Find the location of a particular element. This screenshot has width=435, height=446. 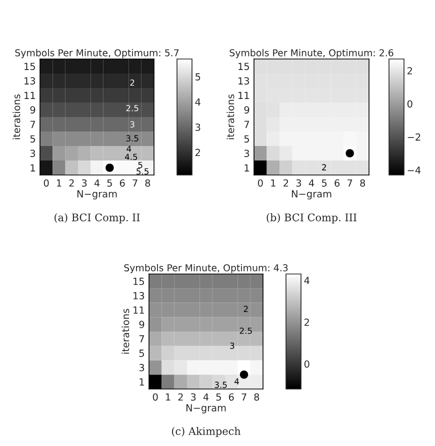

text: (b) BCI Comp. III is located at coordinates (311, 218).